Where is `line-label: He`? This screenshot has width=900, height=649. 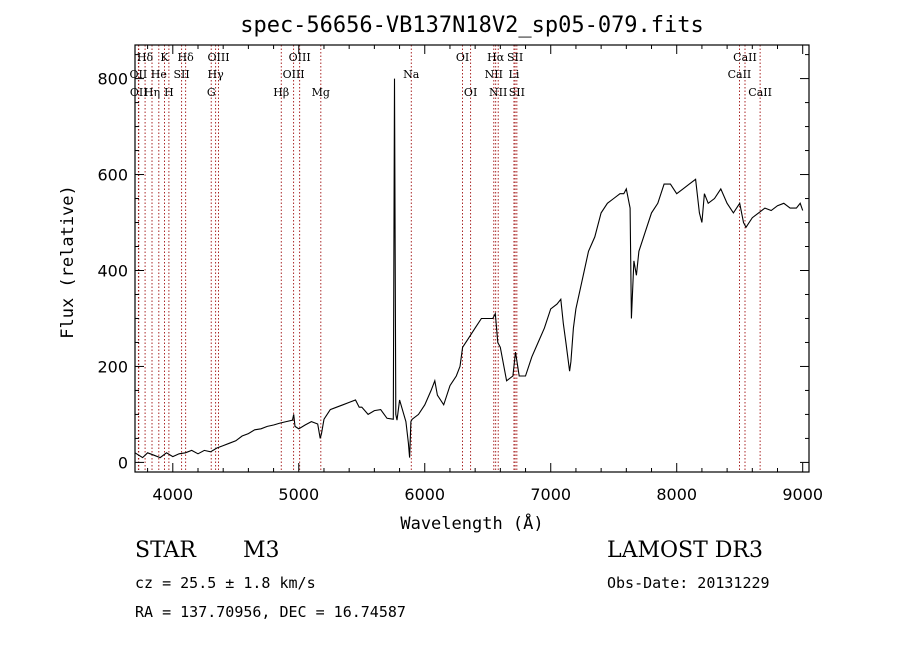
line-label: He is located at coordinates (159, 74).